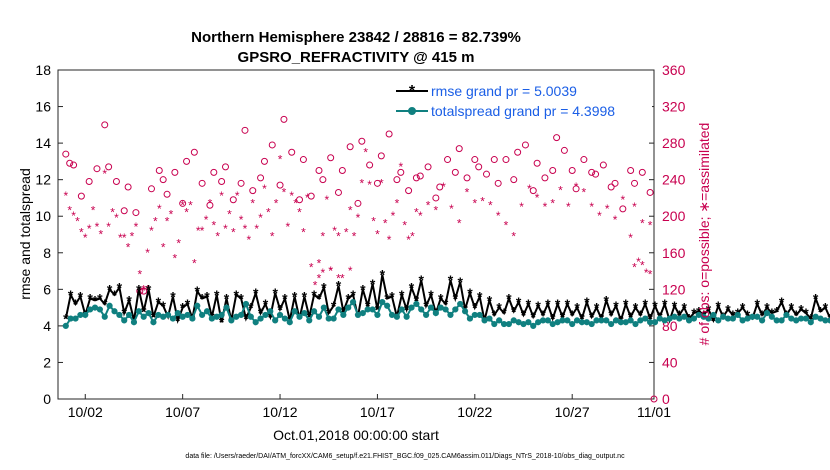  Describe the element at coordinates (674, 180) in the screenshot. I see `y2-tick-label: 240` at that location.